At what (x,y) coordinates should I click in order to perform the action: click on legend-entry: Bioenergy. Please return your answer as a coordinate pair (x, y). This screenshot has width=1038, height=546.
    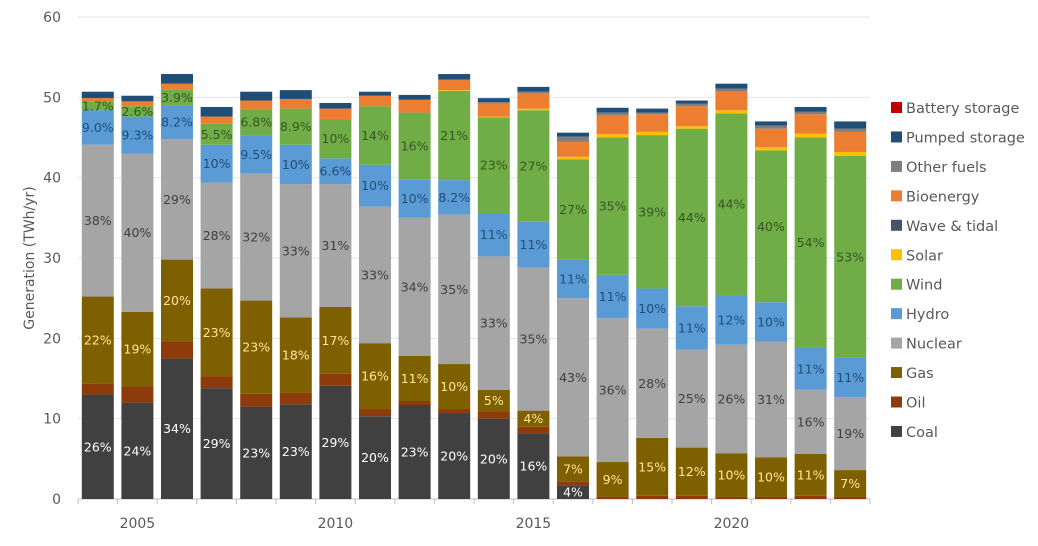
    Looking at the image, I should click on (943, 197).